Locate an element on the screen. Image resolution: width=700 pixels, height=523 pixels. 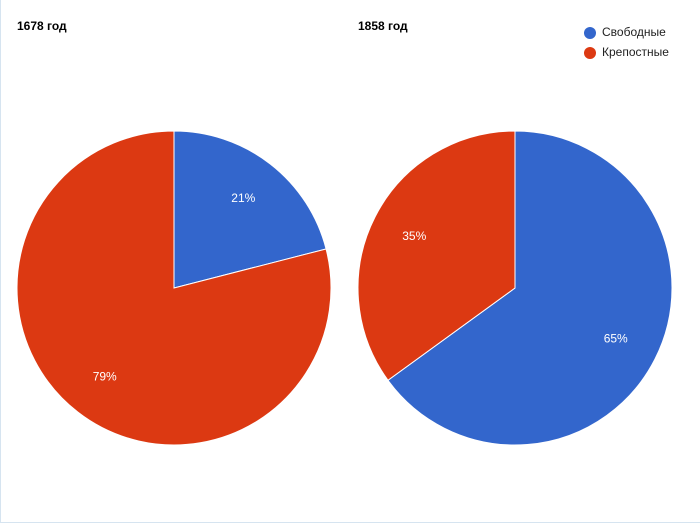
slice-label: 79% is located at coordinates (105, 376).